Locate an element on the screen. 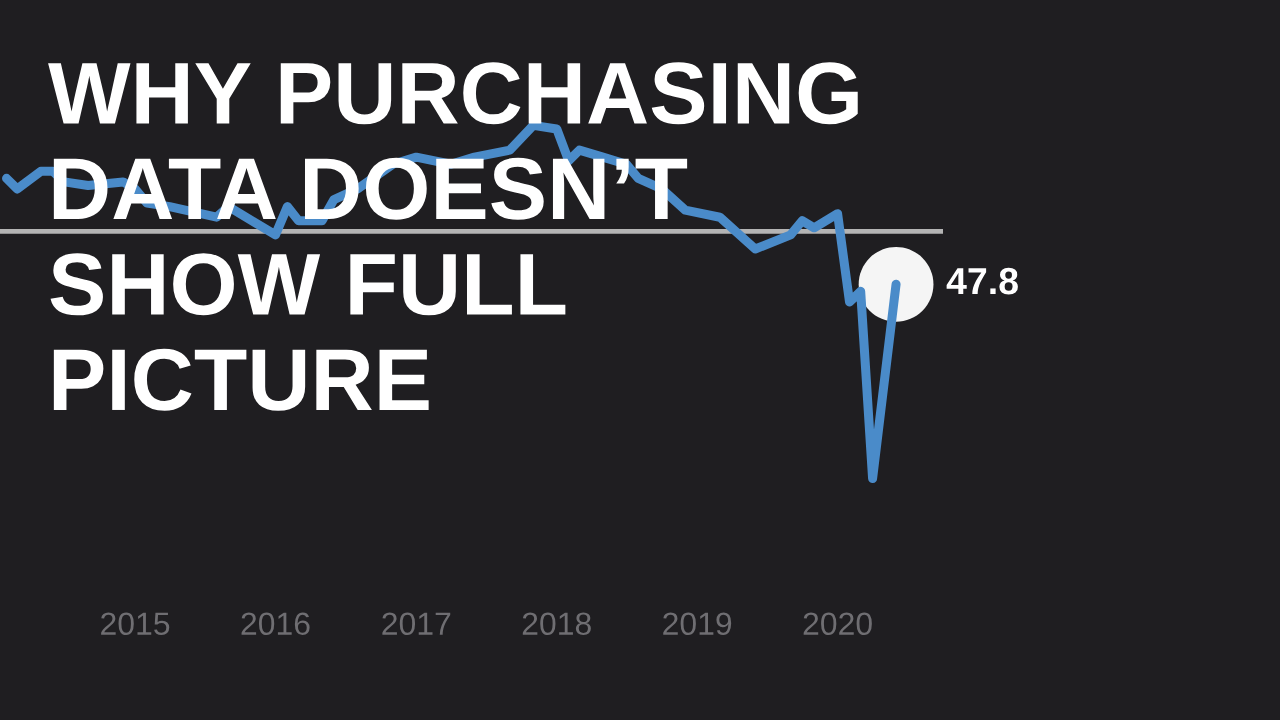 This screenshot has width=1280, height=720. x-tick-label: 2016 is located at coordinates (275, 624).